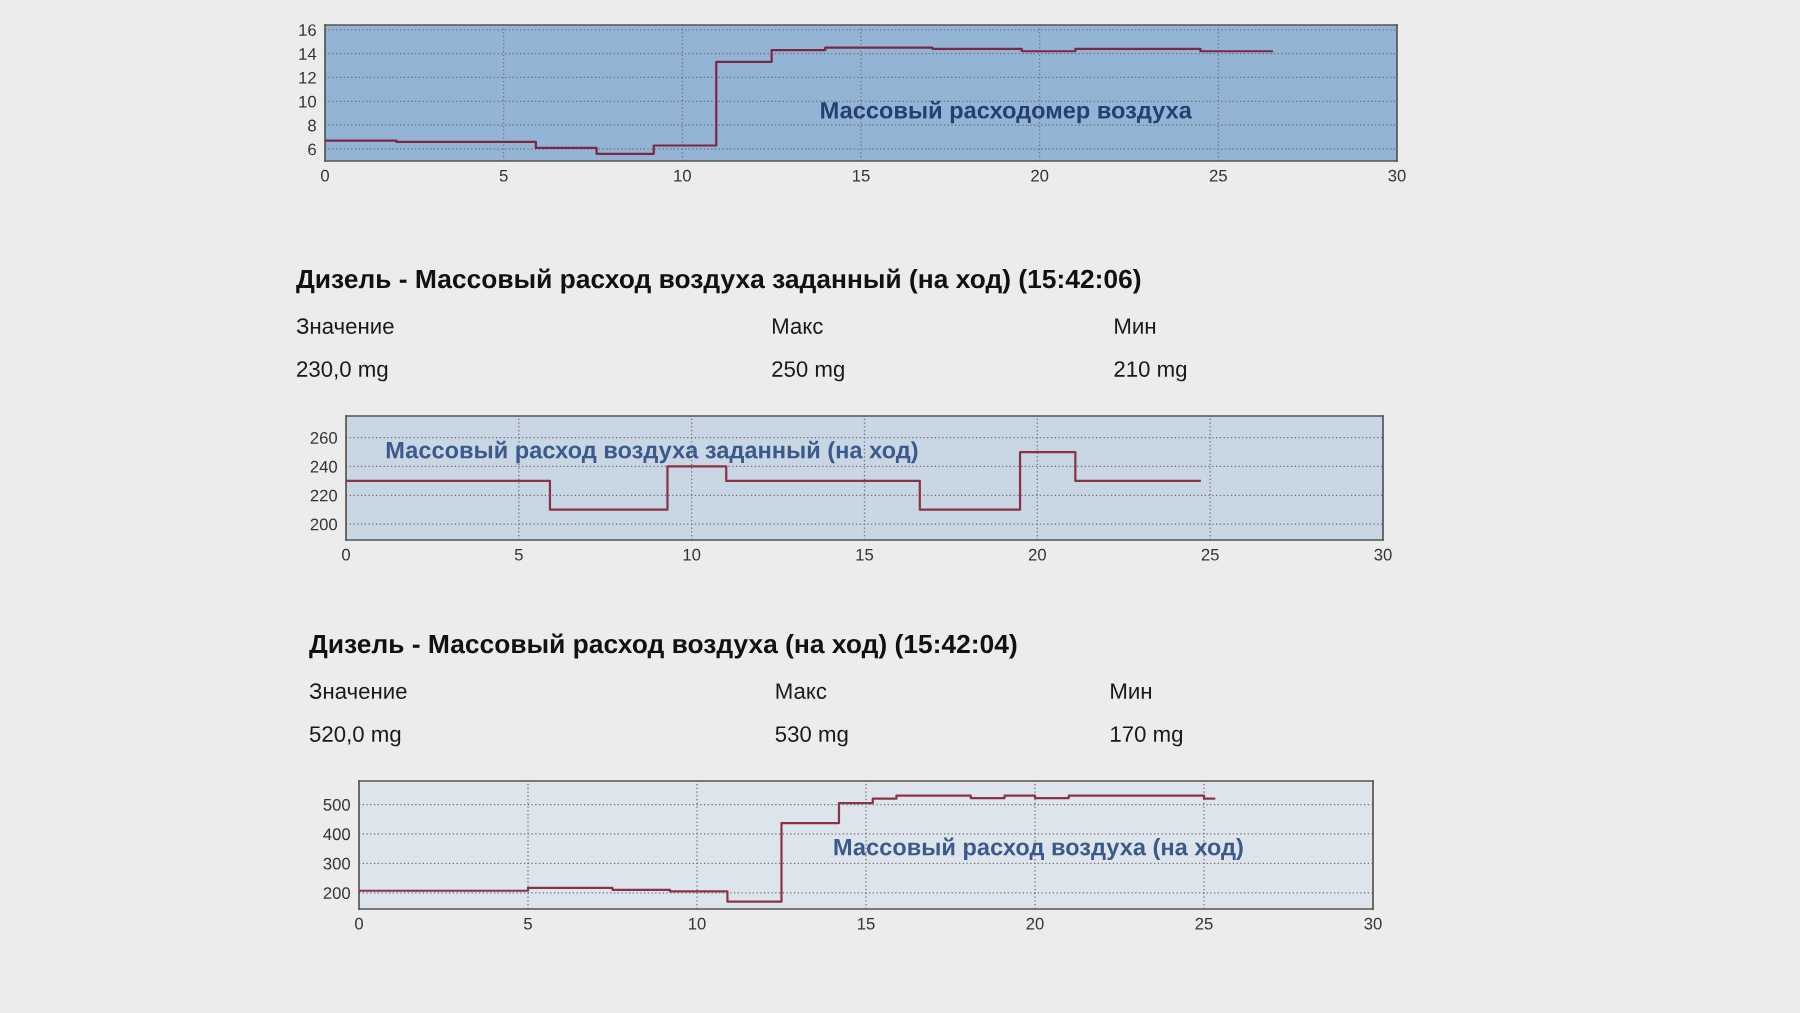  I want to click on y-tick-label: 400, so click(337, 834).